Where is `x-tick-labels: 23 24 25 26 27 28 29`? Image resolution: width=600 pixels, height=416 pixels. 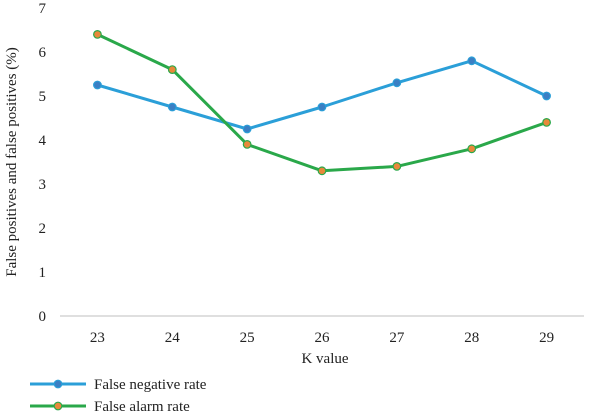
x-tick-labels: 23 24 25 26 27 28 29 is located at coordinates (322, 338).